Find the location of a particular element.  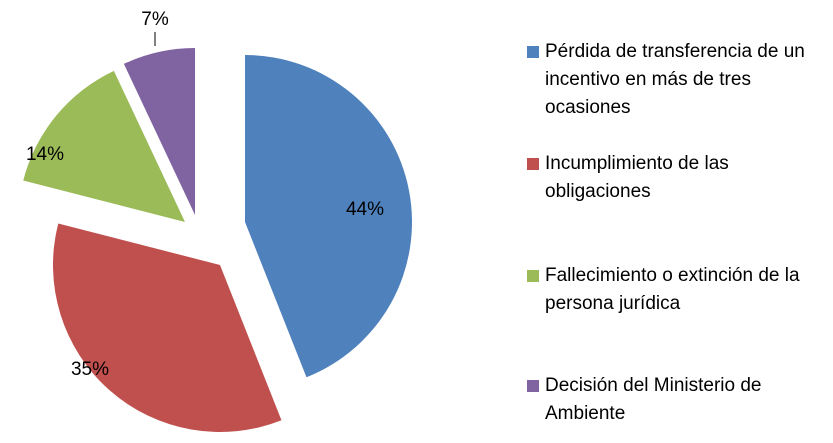

legend-label: Incumplimiento de las obligaciones is located at coordinates (637, 177).